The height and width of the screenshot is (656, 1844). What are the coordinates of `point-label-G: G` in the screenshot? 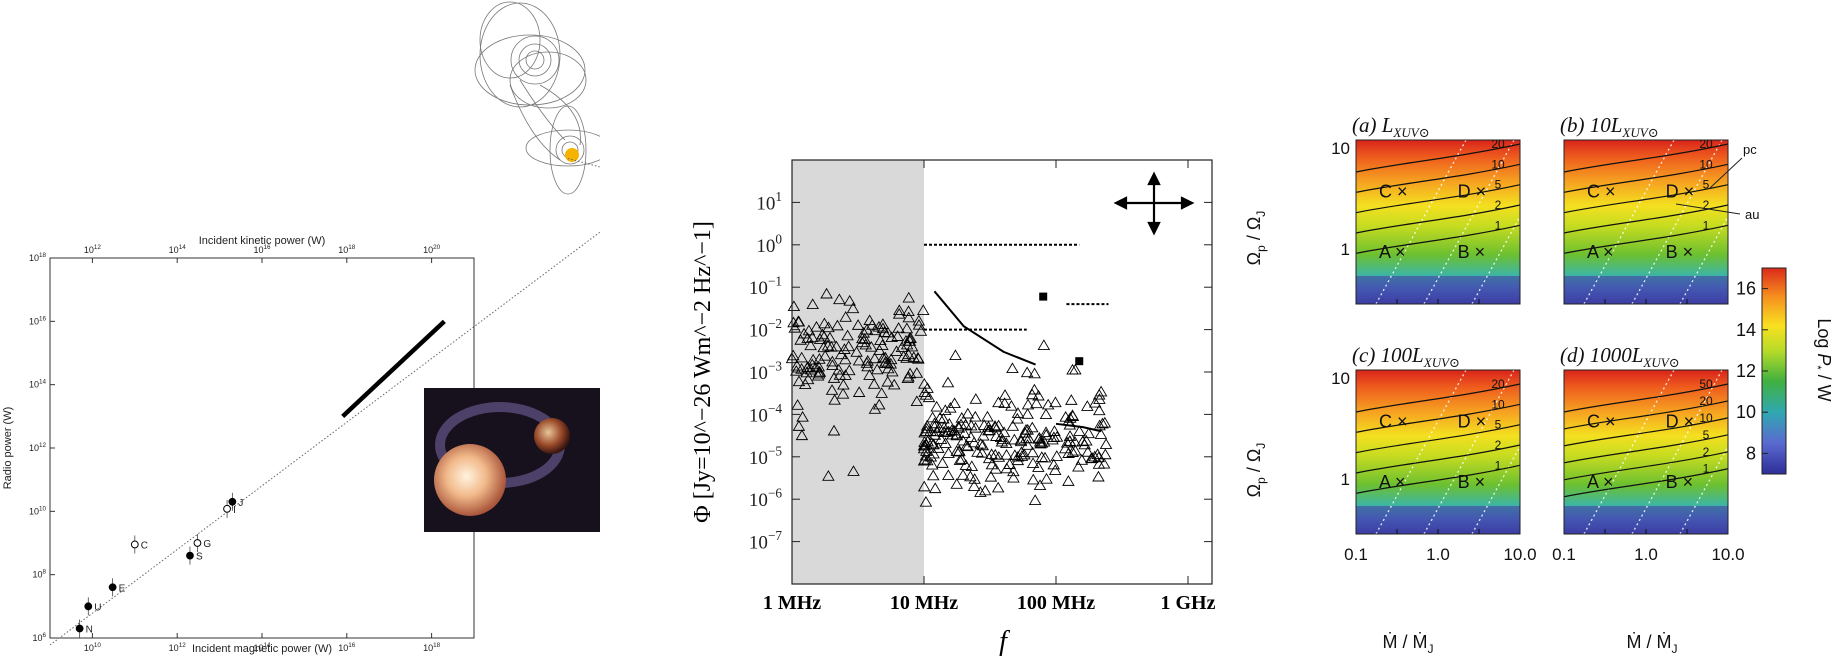 It's located at (207, 544).